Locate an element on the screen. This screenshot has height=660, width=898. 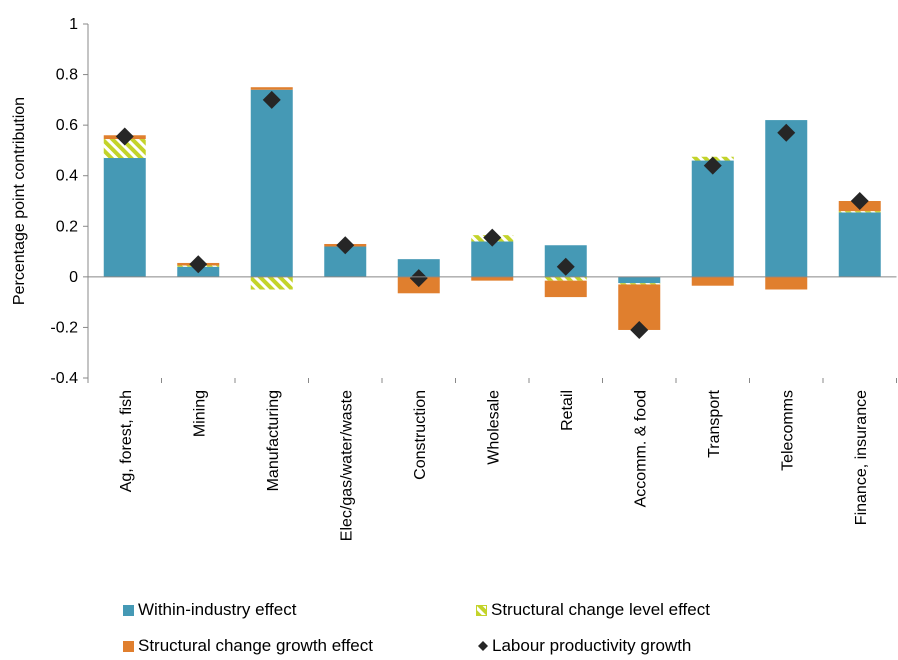
y-tick-label: 0.8 is located at coordinates (67, 75).